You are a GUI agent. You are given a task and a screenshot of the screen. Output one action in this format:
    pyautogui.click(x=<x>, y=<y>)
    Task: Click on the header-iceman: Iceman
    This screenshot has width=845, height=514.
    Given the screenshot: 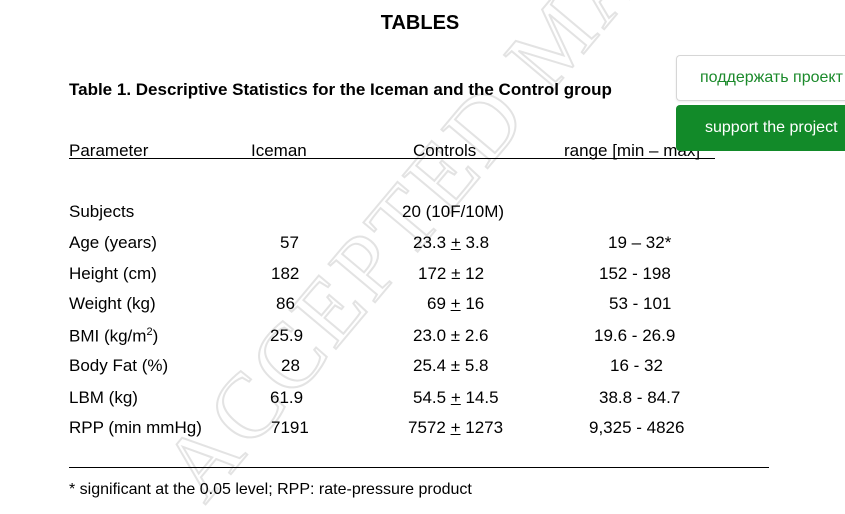 What is the action you would take?
    pyautogui.click(x=279, y=150)
    